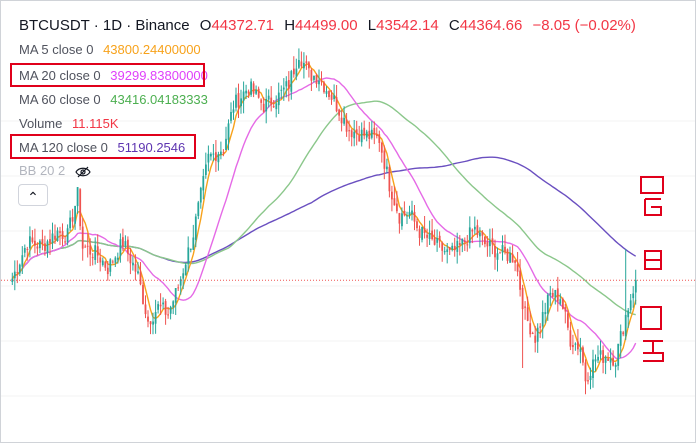  I want to click on legend-ma20: MA 20 close 0 39299.83800000, so click(116, 75).